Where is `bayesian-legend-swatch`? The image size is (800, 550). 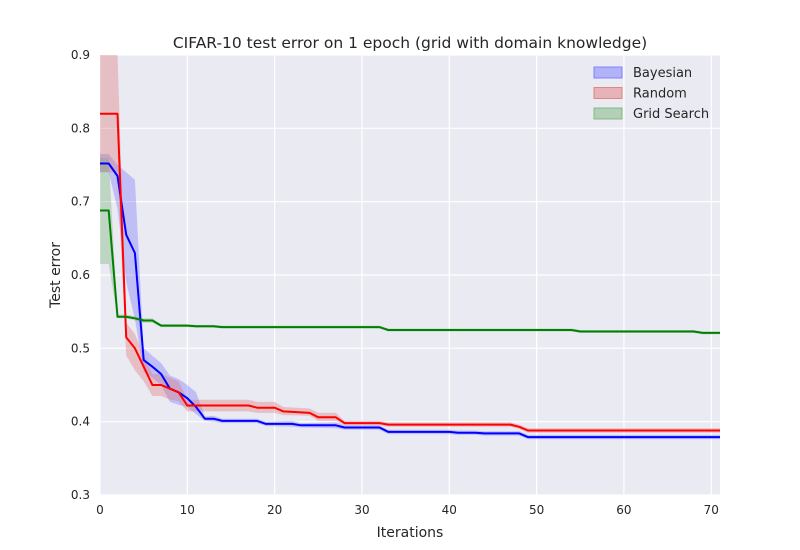
bayesian-legend-swatch is located at coordinates (608, 72).